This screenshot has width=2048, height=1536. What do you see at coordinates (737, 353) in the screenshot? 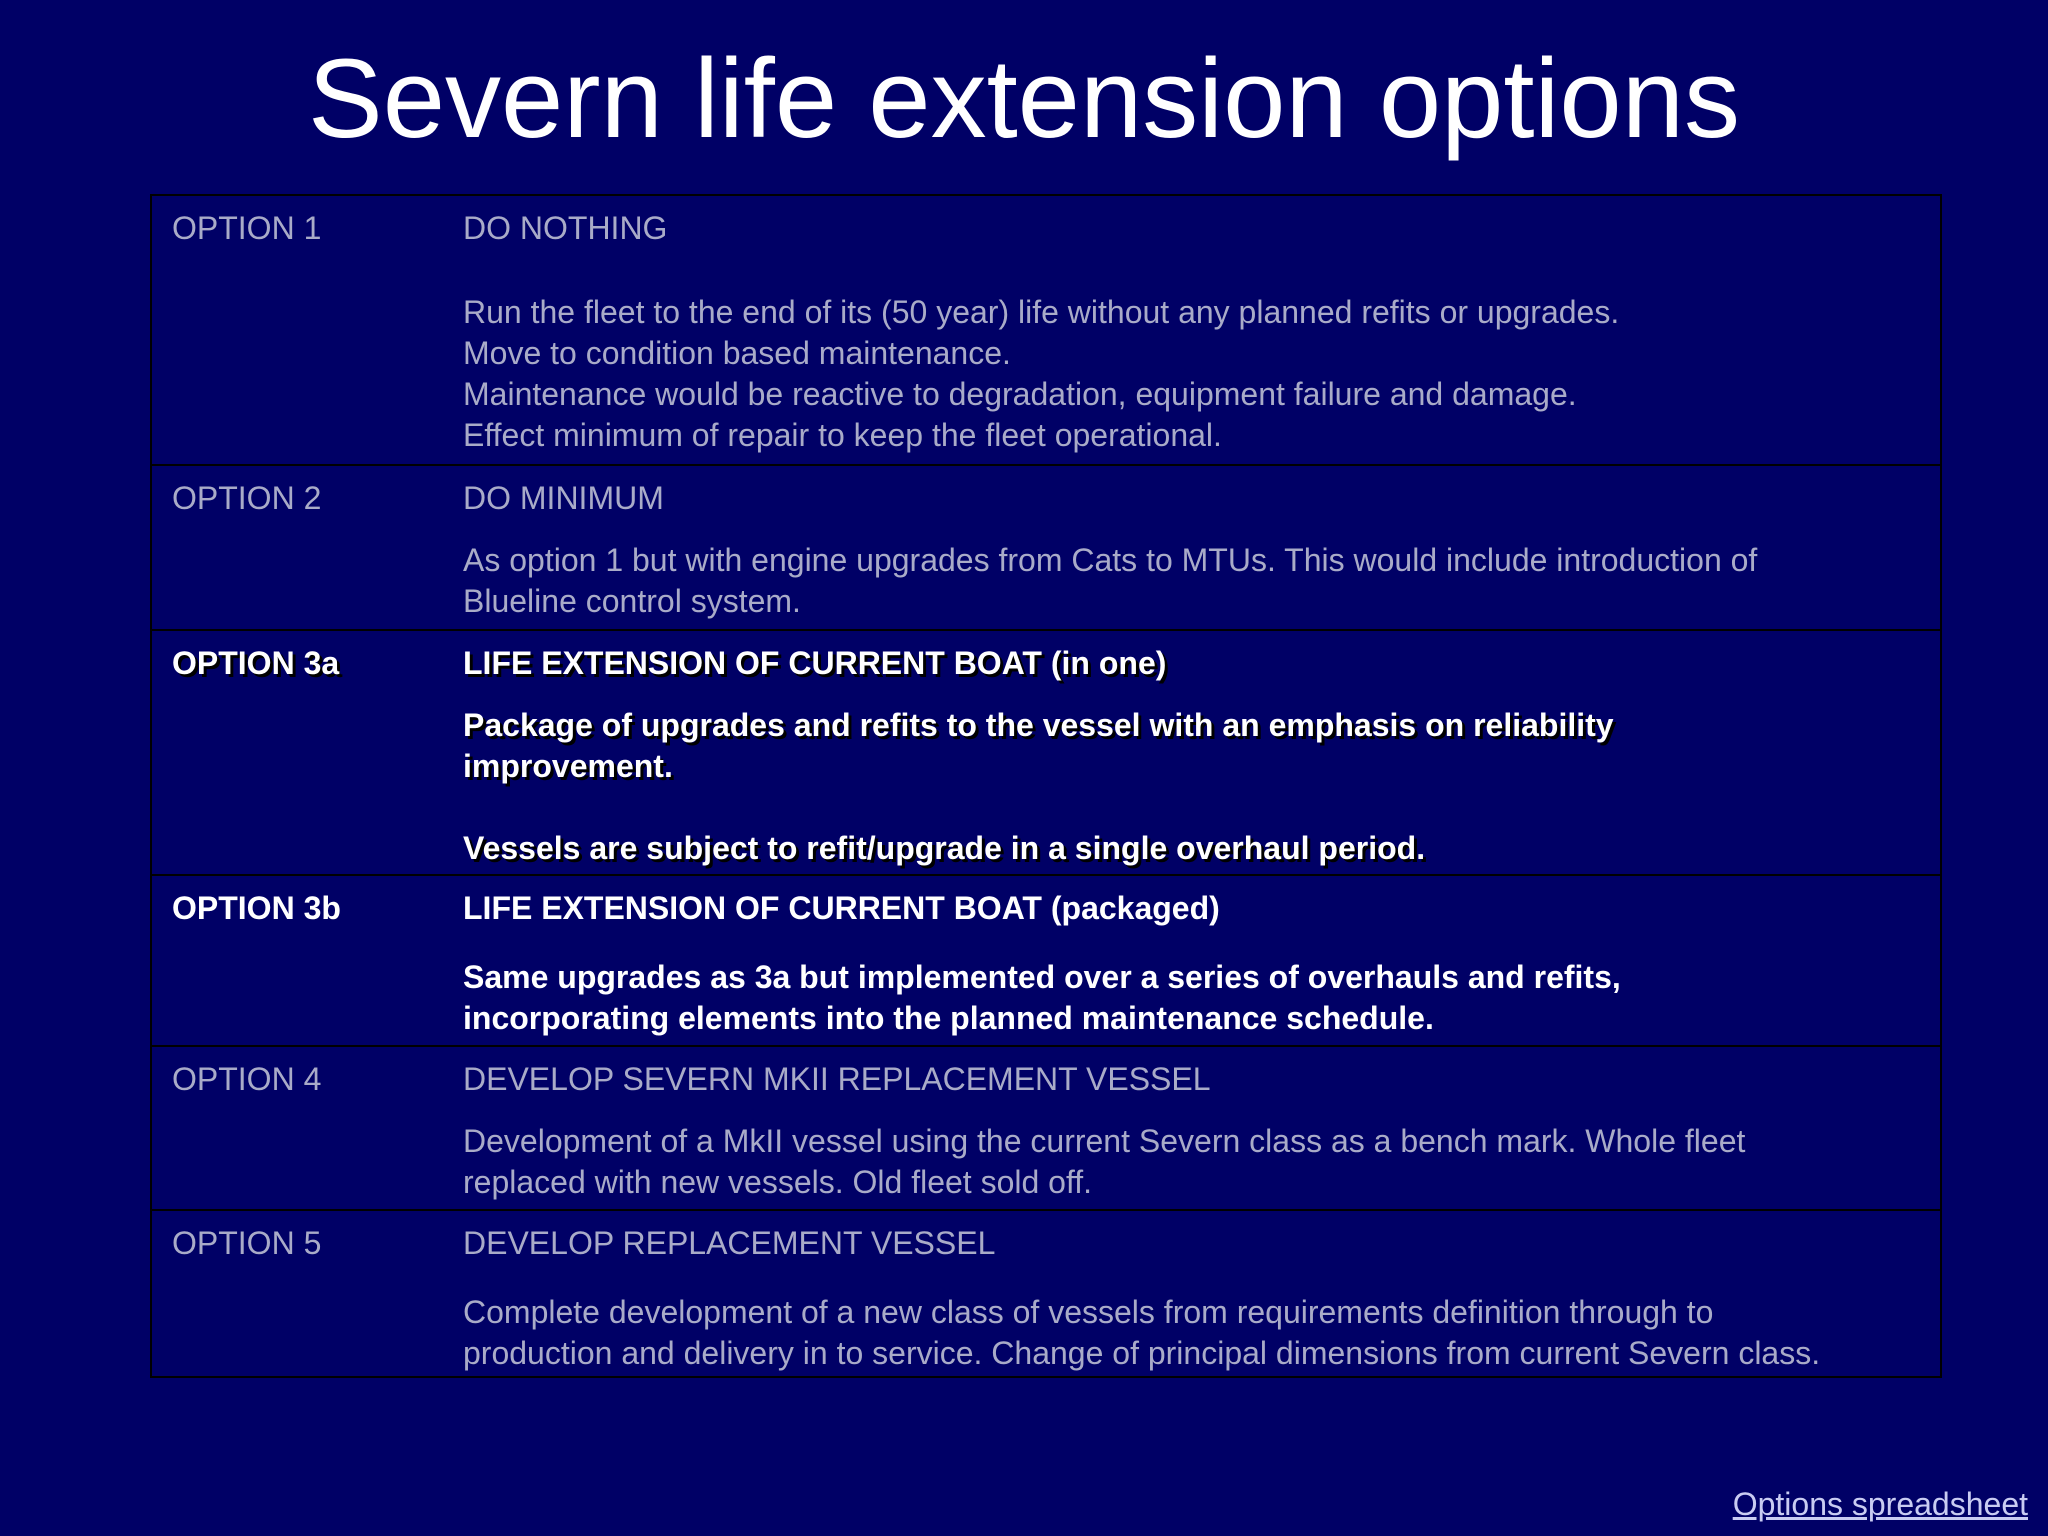
I see `option-line: Move to condition based maintenance.` at bounding box center [737, 353].